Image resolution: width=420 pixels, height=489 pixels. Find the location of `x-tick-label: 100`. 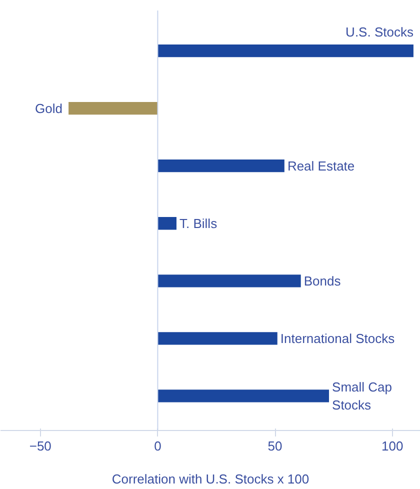

x-tick-label: 100 is located at coordinates (393, 446).